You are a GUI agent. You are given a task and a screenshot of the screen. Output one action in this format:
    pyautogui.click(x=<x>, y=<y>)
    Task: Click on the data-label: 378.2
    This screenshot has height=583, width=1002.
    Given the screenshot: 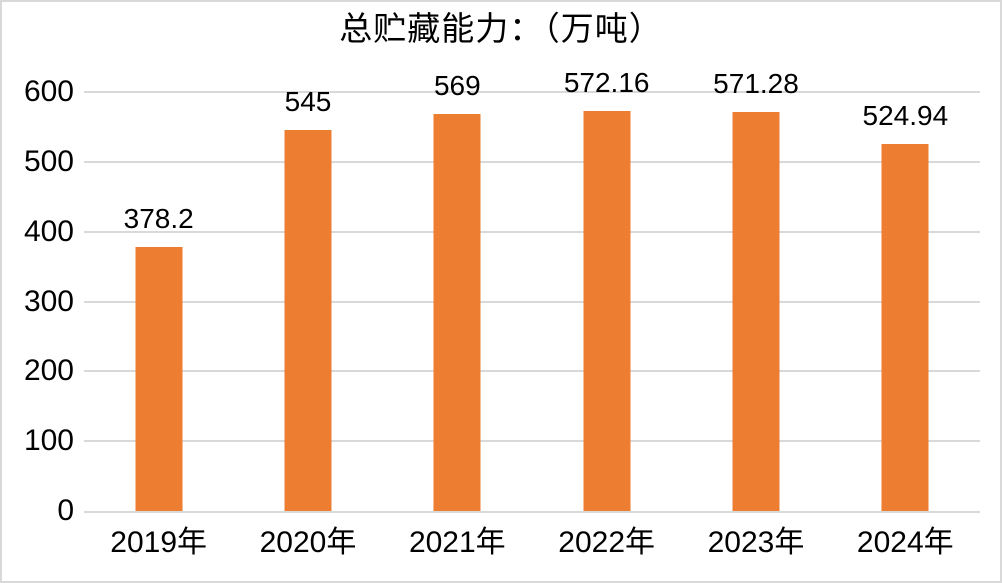 What is the action you would take?
    pyautogui.click(x=158, y=218)
    